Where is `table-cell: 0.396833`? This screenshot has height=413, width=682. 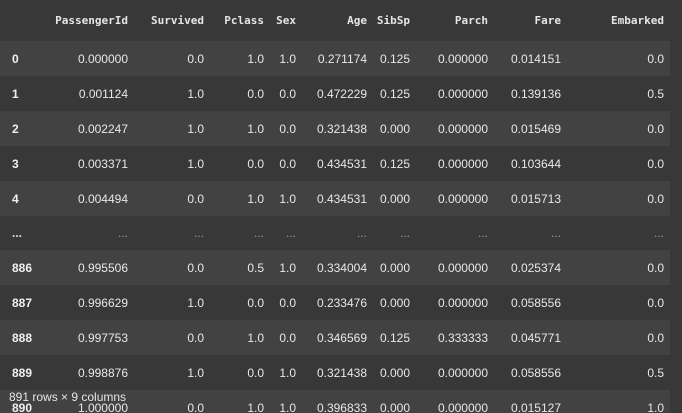
table-cell: 0.396833 is located at coordinates (337, 401).